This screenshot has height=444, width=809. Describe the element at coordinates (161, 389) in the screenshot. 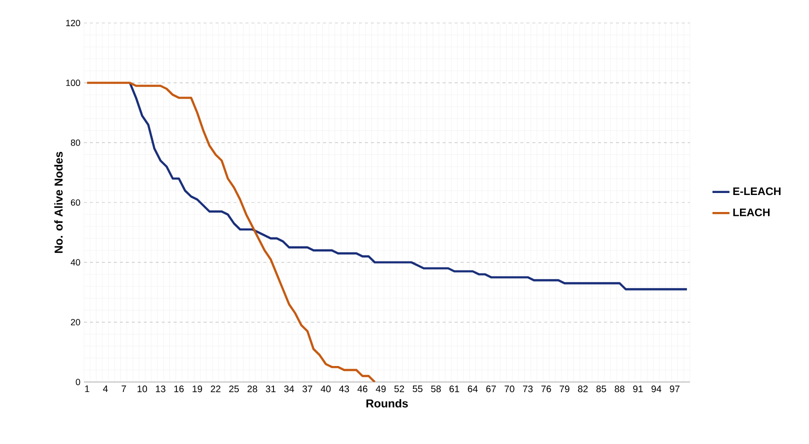

I see `x-tick-label: 13` at that location.